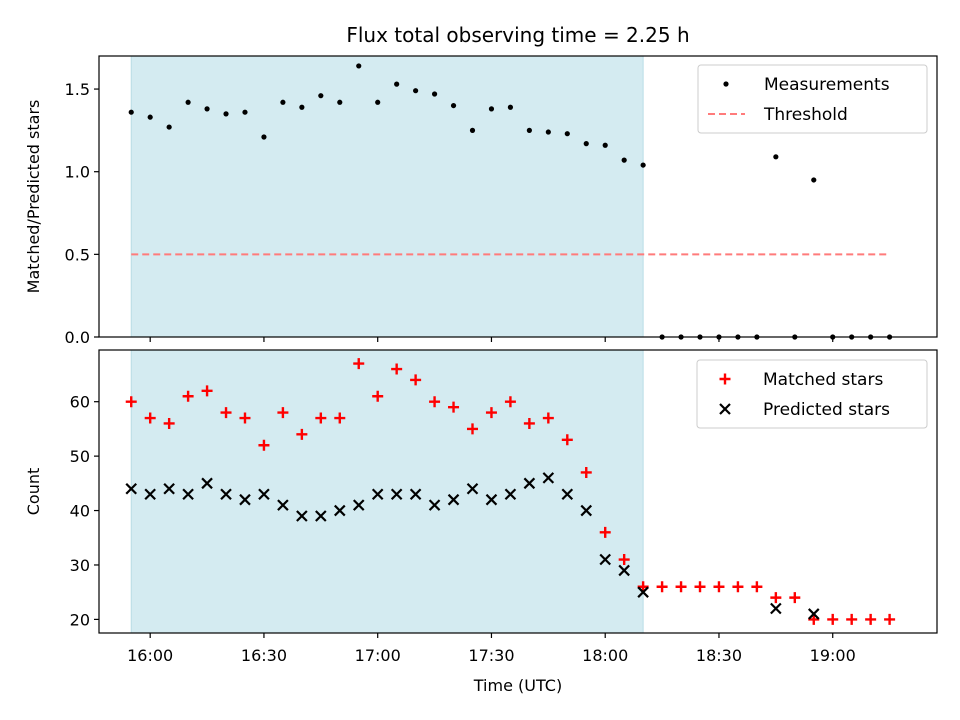  What do you see at coordinates (77, 337) in the screenshot?
I see `y-tick-label: 0.0` at bounding box center [77, 337].